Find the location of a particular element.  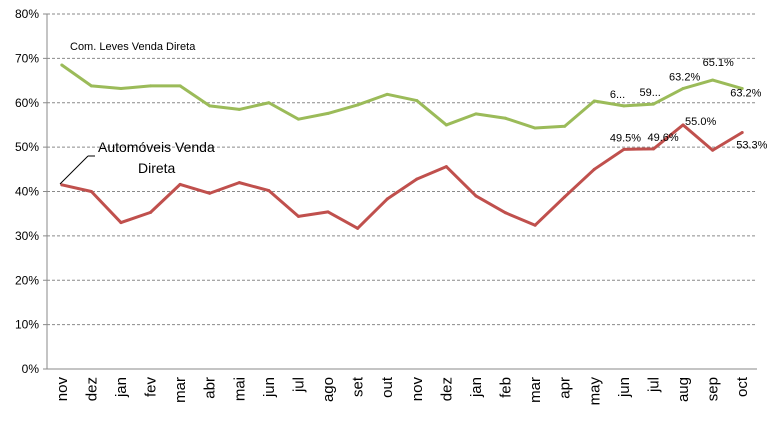

x-tick-label: sep is located at coordinates (713, 389).